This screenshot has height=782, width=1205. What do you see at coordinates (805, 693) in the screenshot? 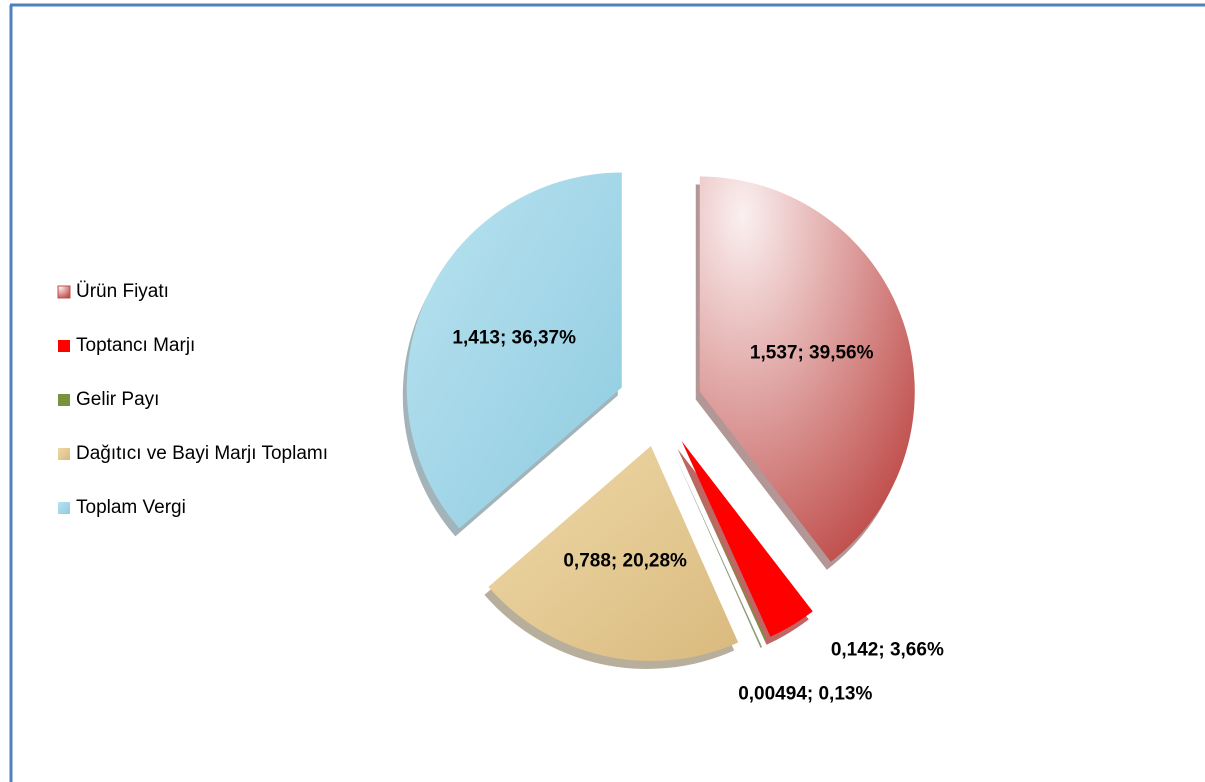
I see `value-label: 0,00494; 0,13%` at bounding box center [805, 693].